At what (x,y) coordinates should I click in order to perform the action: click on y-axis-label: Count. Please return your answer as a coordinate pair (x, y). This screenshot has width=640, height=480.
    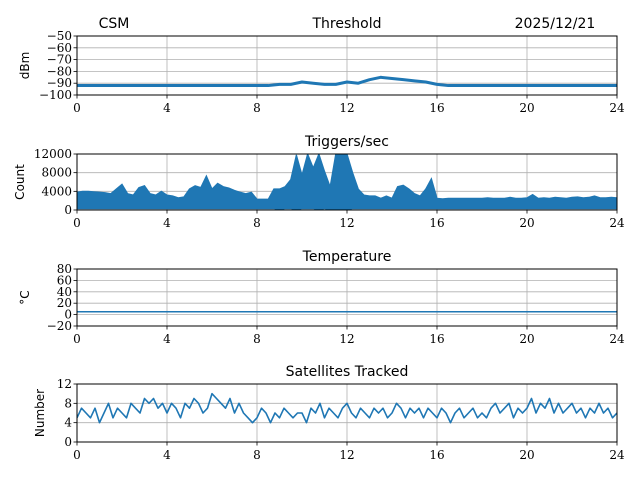
    Looking at the image, I should click on (20, 182).